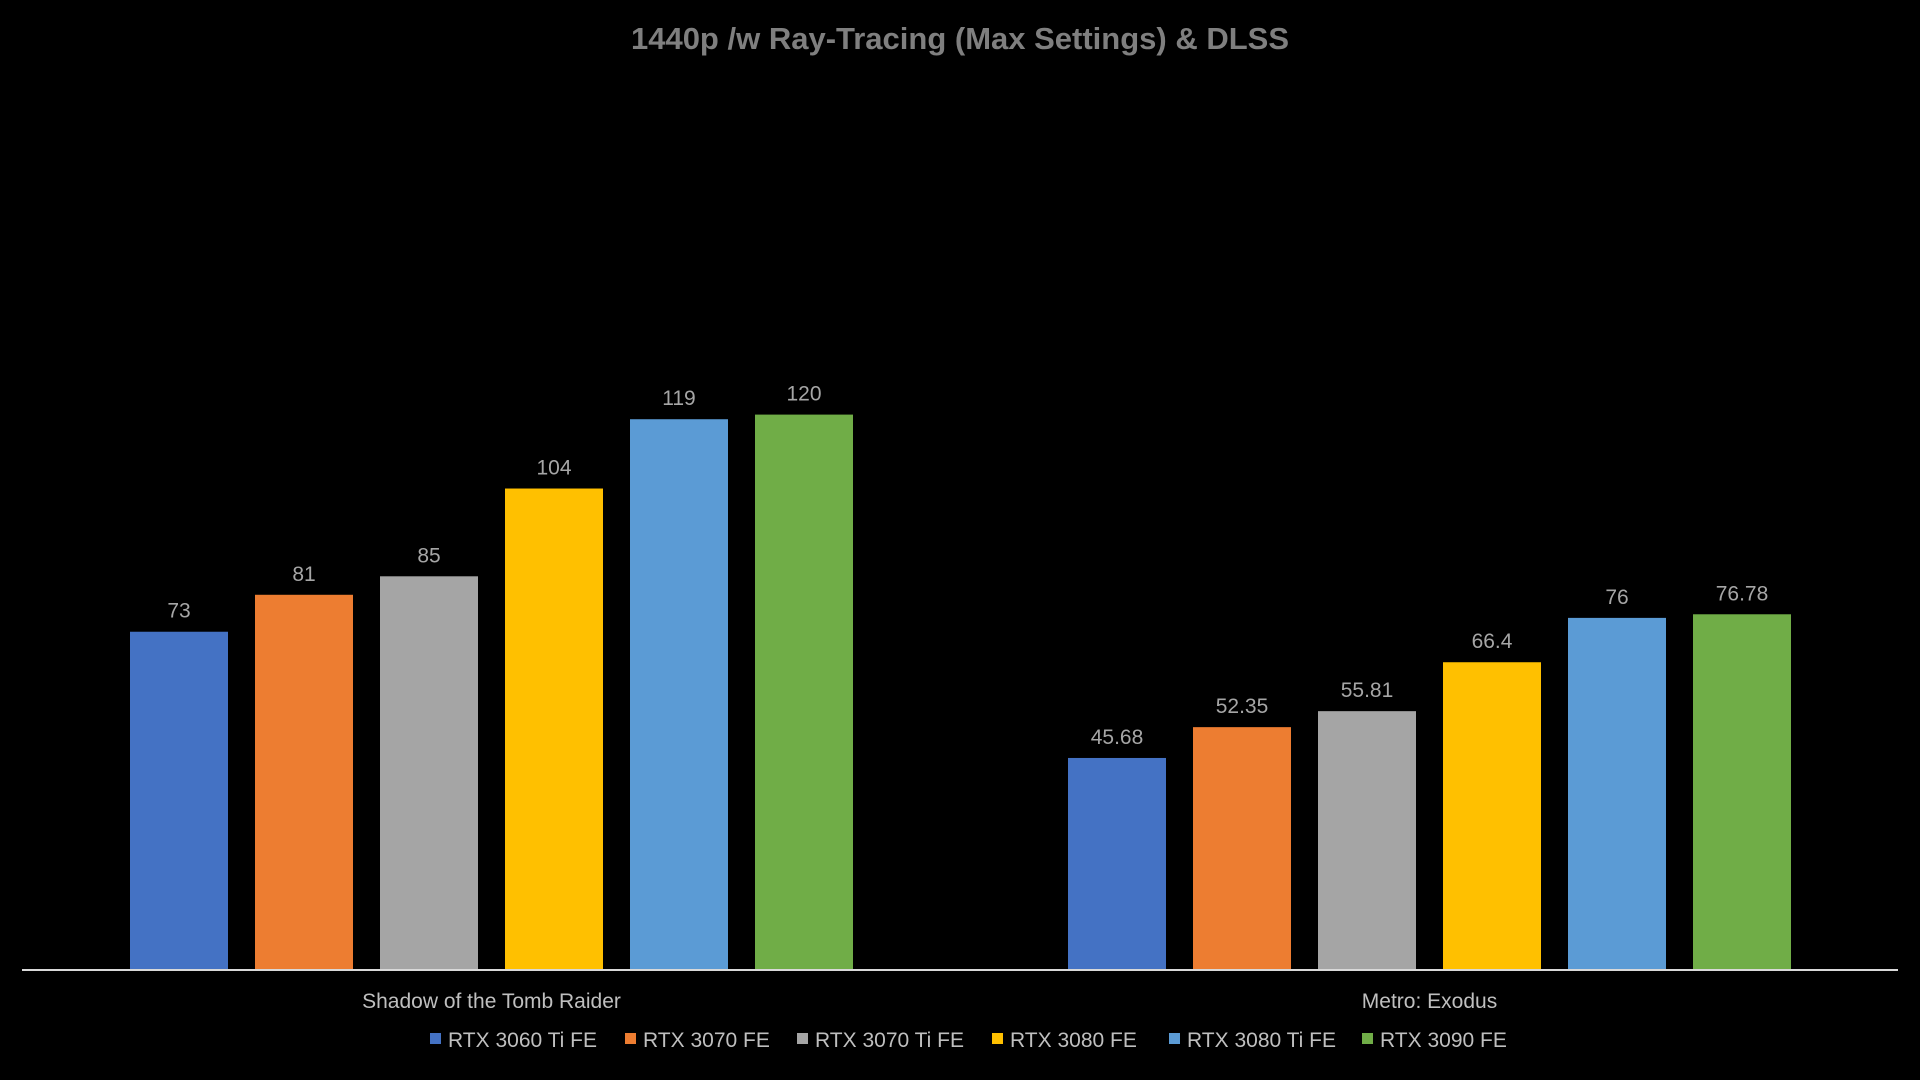 The width and height of the screenshot is (1920, 1080). Describe the element at coordinates (491, 1001) in the screenshot. I see `category-label: Shadow of the Tomb Raider` at that location.